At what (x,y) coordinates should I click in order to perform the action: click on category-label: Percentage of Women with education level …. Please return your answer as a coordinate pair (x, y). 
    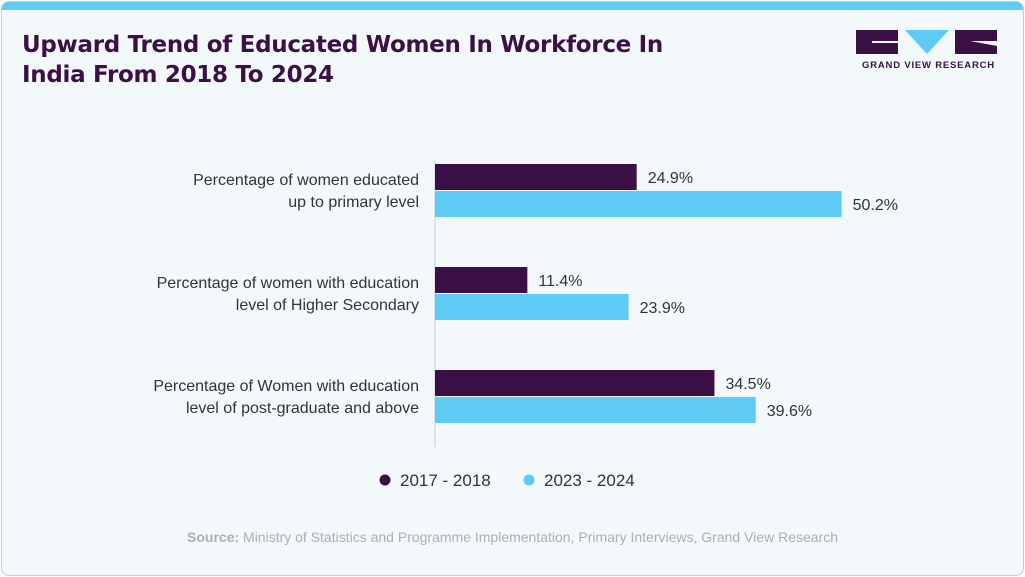
    Looking at the image, I should click on (286, 397).